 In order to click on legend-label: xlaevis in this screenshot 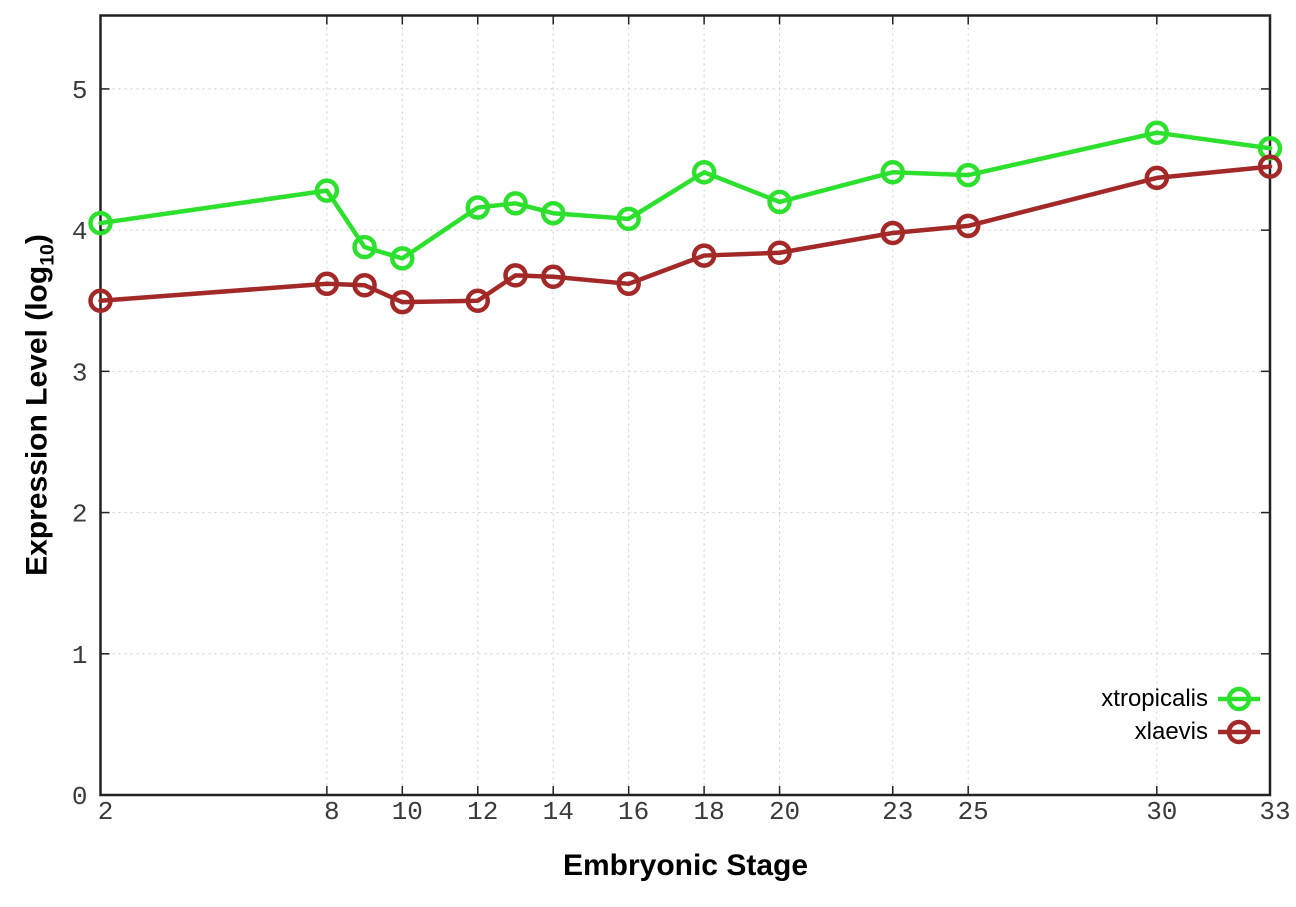, I will do `click(1171, 731)`.